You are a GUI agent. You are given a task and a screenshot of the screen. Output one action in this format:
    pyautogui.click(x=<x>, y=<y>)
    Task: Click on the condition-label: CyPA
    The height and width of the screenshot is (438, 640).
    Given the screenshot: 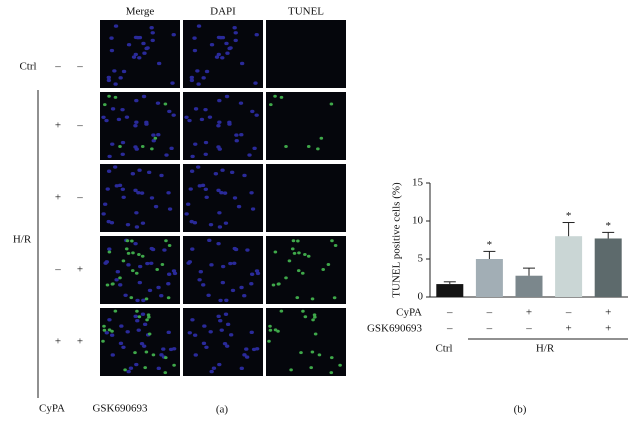 What is the action you would take?
    pyautogui.click(x=409, y=313)
    